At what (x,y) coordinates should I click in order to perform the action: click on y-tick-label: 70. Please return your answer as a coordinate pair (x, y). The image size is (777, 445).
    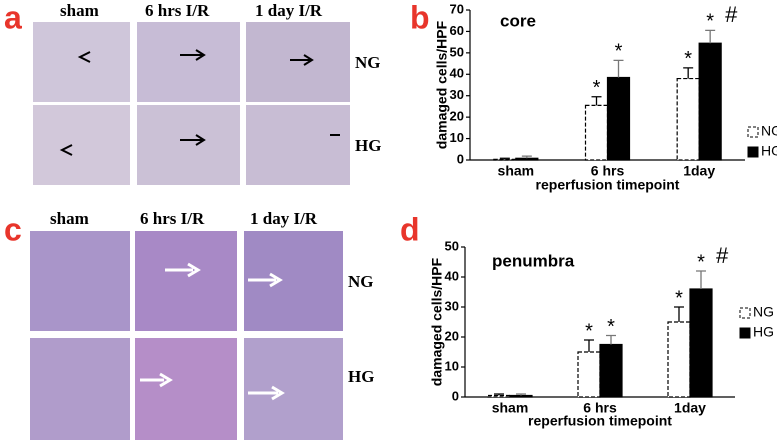
    Looking at the image, I should click on (457, 8).